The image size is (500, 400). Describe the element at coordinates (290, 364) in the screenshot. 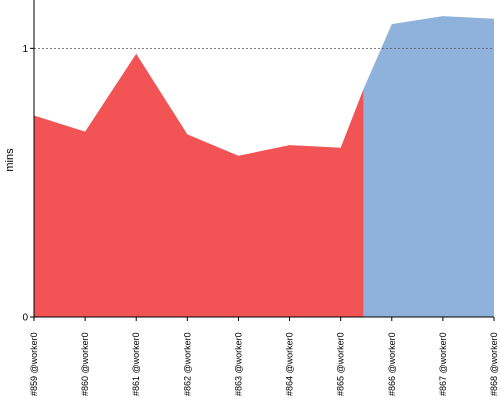

I see `x-tick-label: #864 @worker0` at that location.